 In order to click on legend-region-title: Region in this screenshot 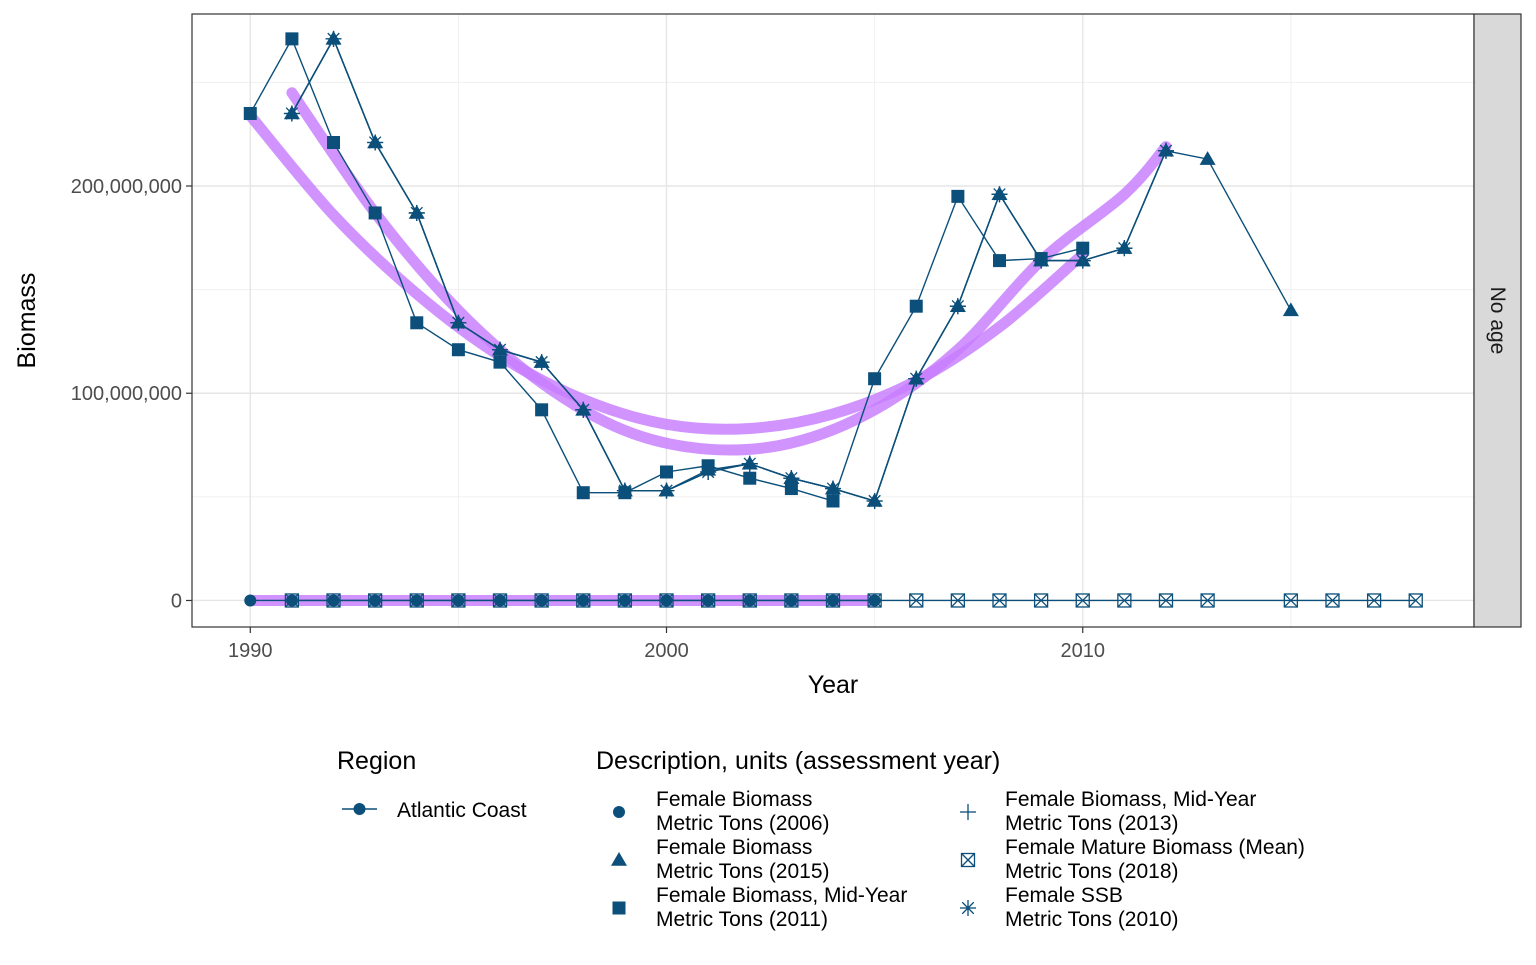, I will do `click(376, 761)`.